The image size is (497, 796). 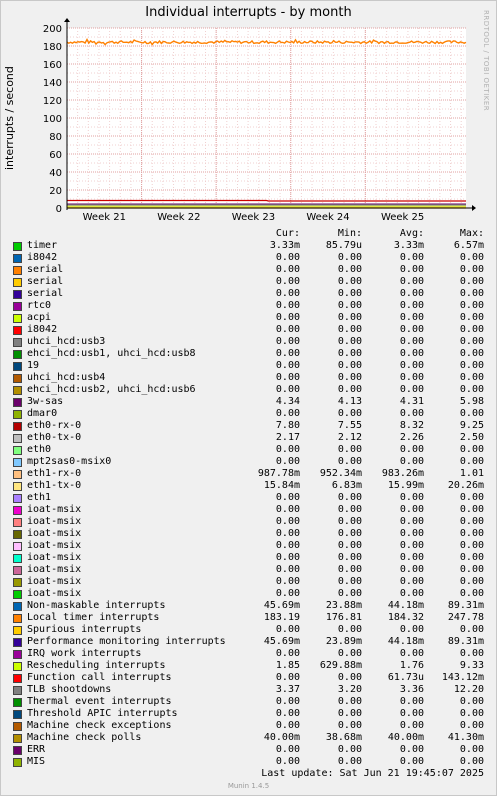 I want to click on legend-header: Cur: Min: Avg: Max:, so click(x=249, y=234).